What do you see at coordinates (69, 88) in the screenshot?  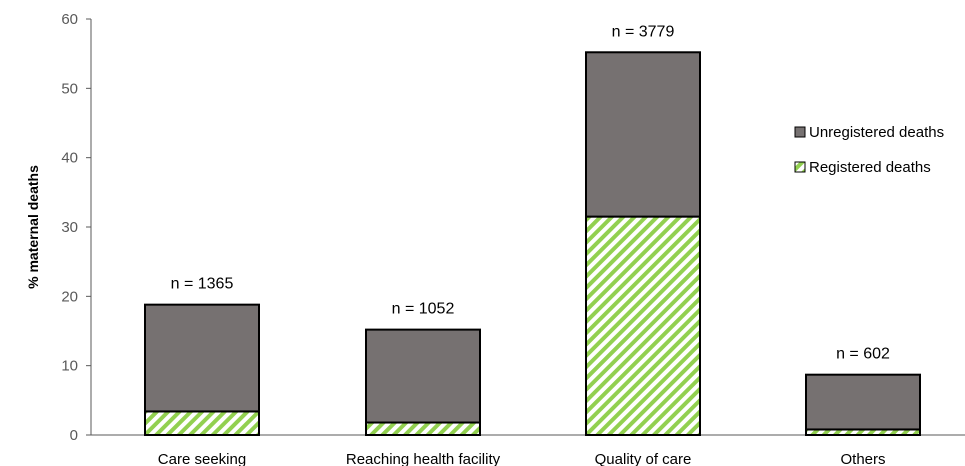 I see `y-tick-label: 50` at bounding box center [69, 88].